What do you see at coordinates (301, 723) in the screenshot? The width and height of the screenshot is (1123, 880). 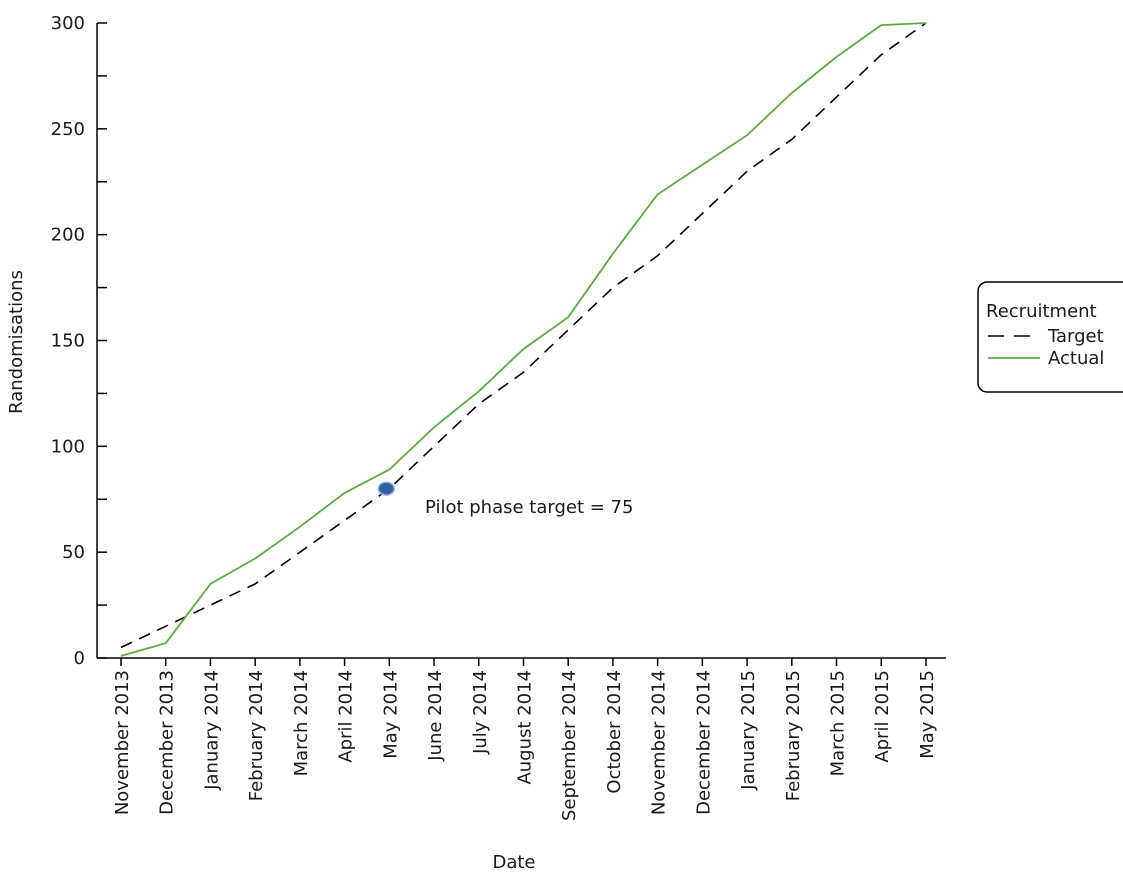 I see `x-tick-label: March 2014` at bounding box center [301, 723].